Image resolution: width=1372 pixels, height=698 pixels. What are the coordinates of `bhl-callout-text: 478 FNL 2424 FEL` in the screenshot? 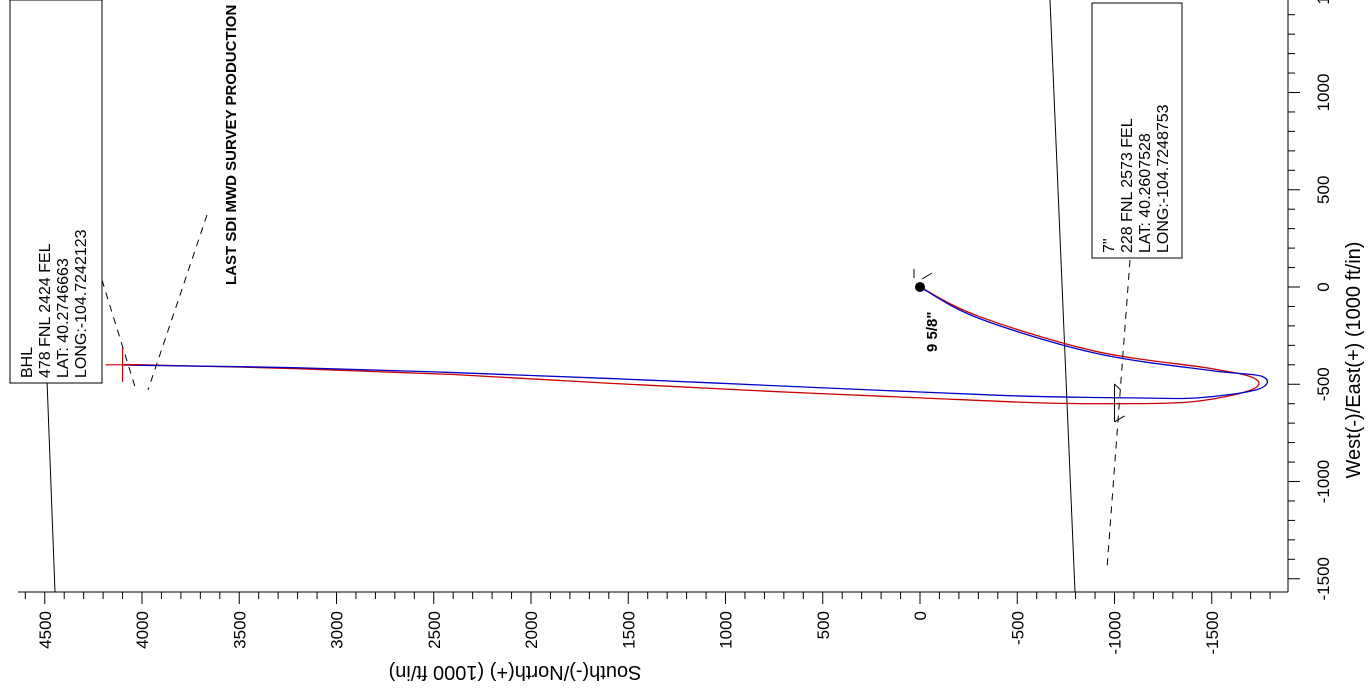 It's located at (45, 310).